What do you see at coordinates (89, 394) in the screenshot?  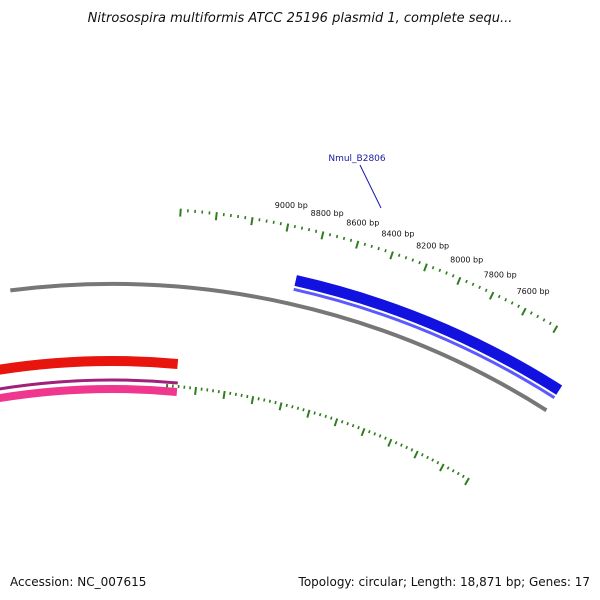 I see `gene-pink-segment` at bounding box center [89, 394].